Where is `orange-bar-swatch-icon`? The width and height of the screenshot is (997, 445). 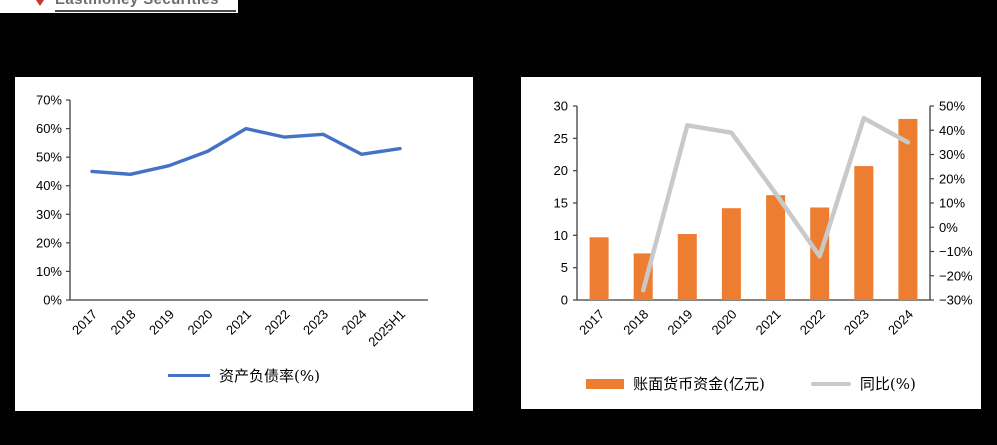 orange-bar-swatch-icon is located at coordinates (605, 383).